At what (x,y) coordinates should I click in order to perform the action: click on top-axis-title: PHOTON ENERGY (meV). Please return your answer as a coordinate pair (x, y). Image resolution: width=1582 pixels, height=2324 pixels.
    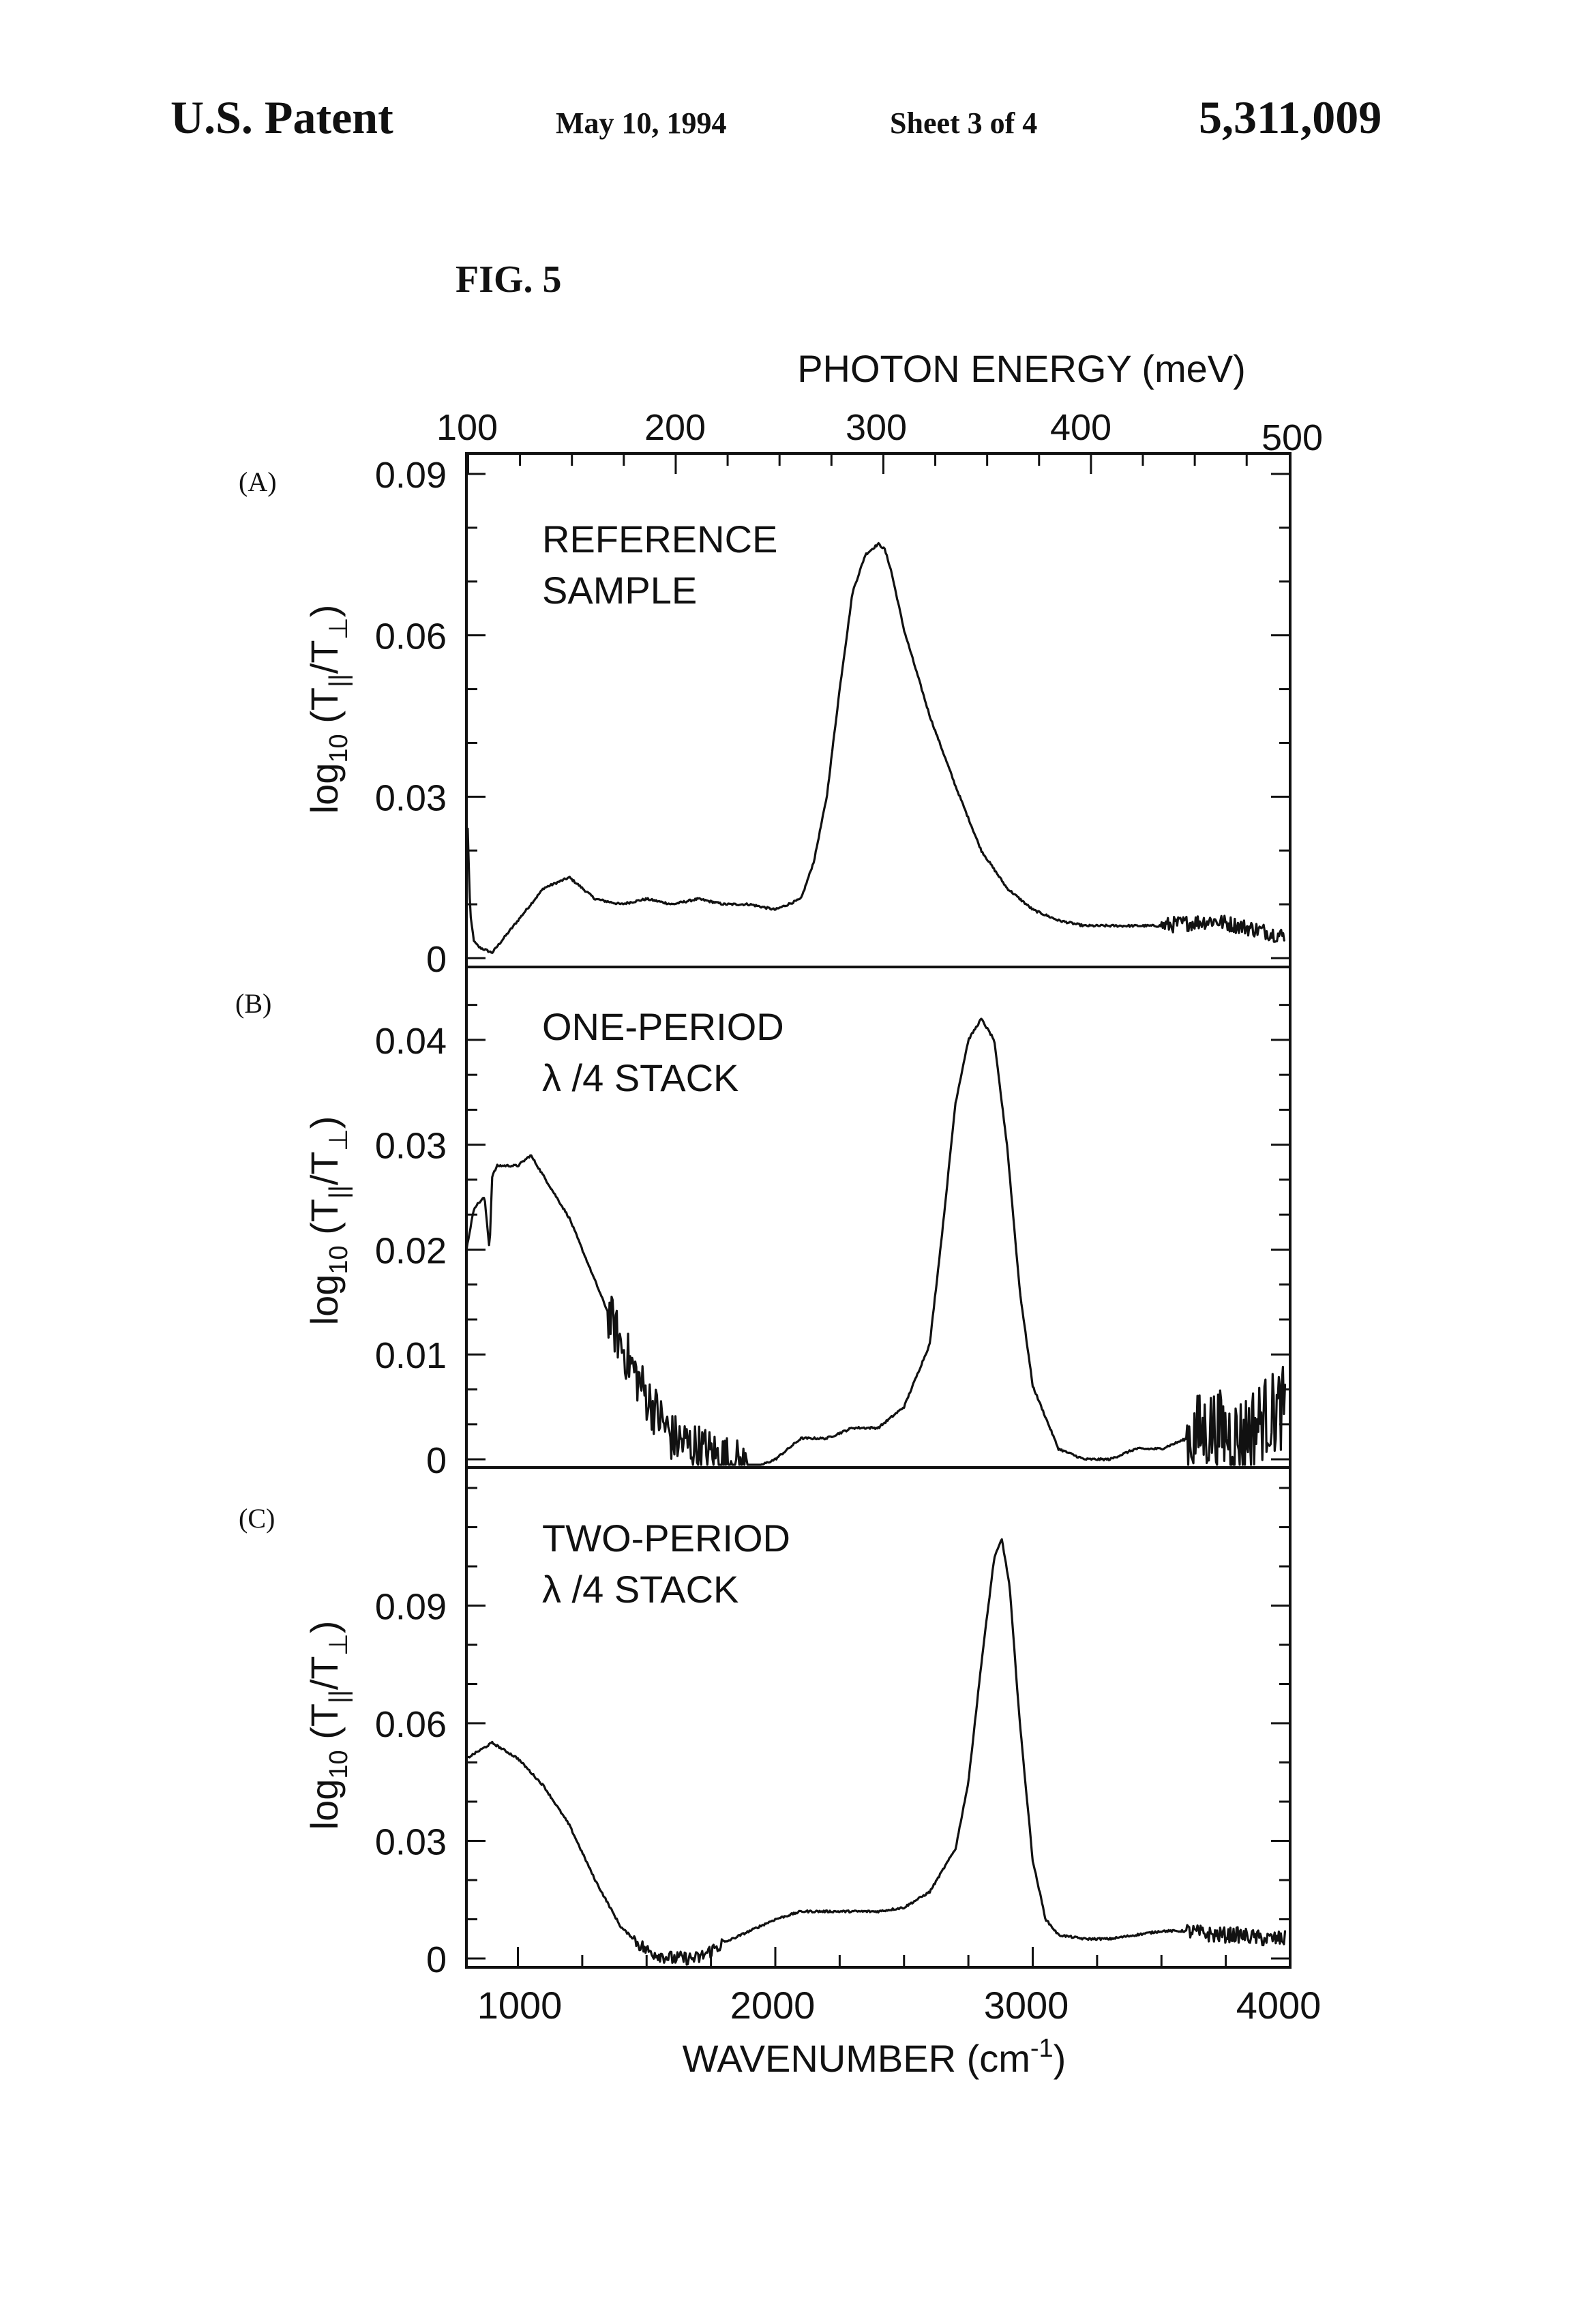
    Looking at the image, I should click on (1021, 368).